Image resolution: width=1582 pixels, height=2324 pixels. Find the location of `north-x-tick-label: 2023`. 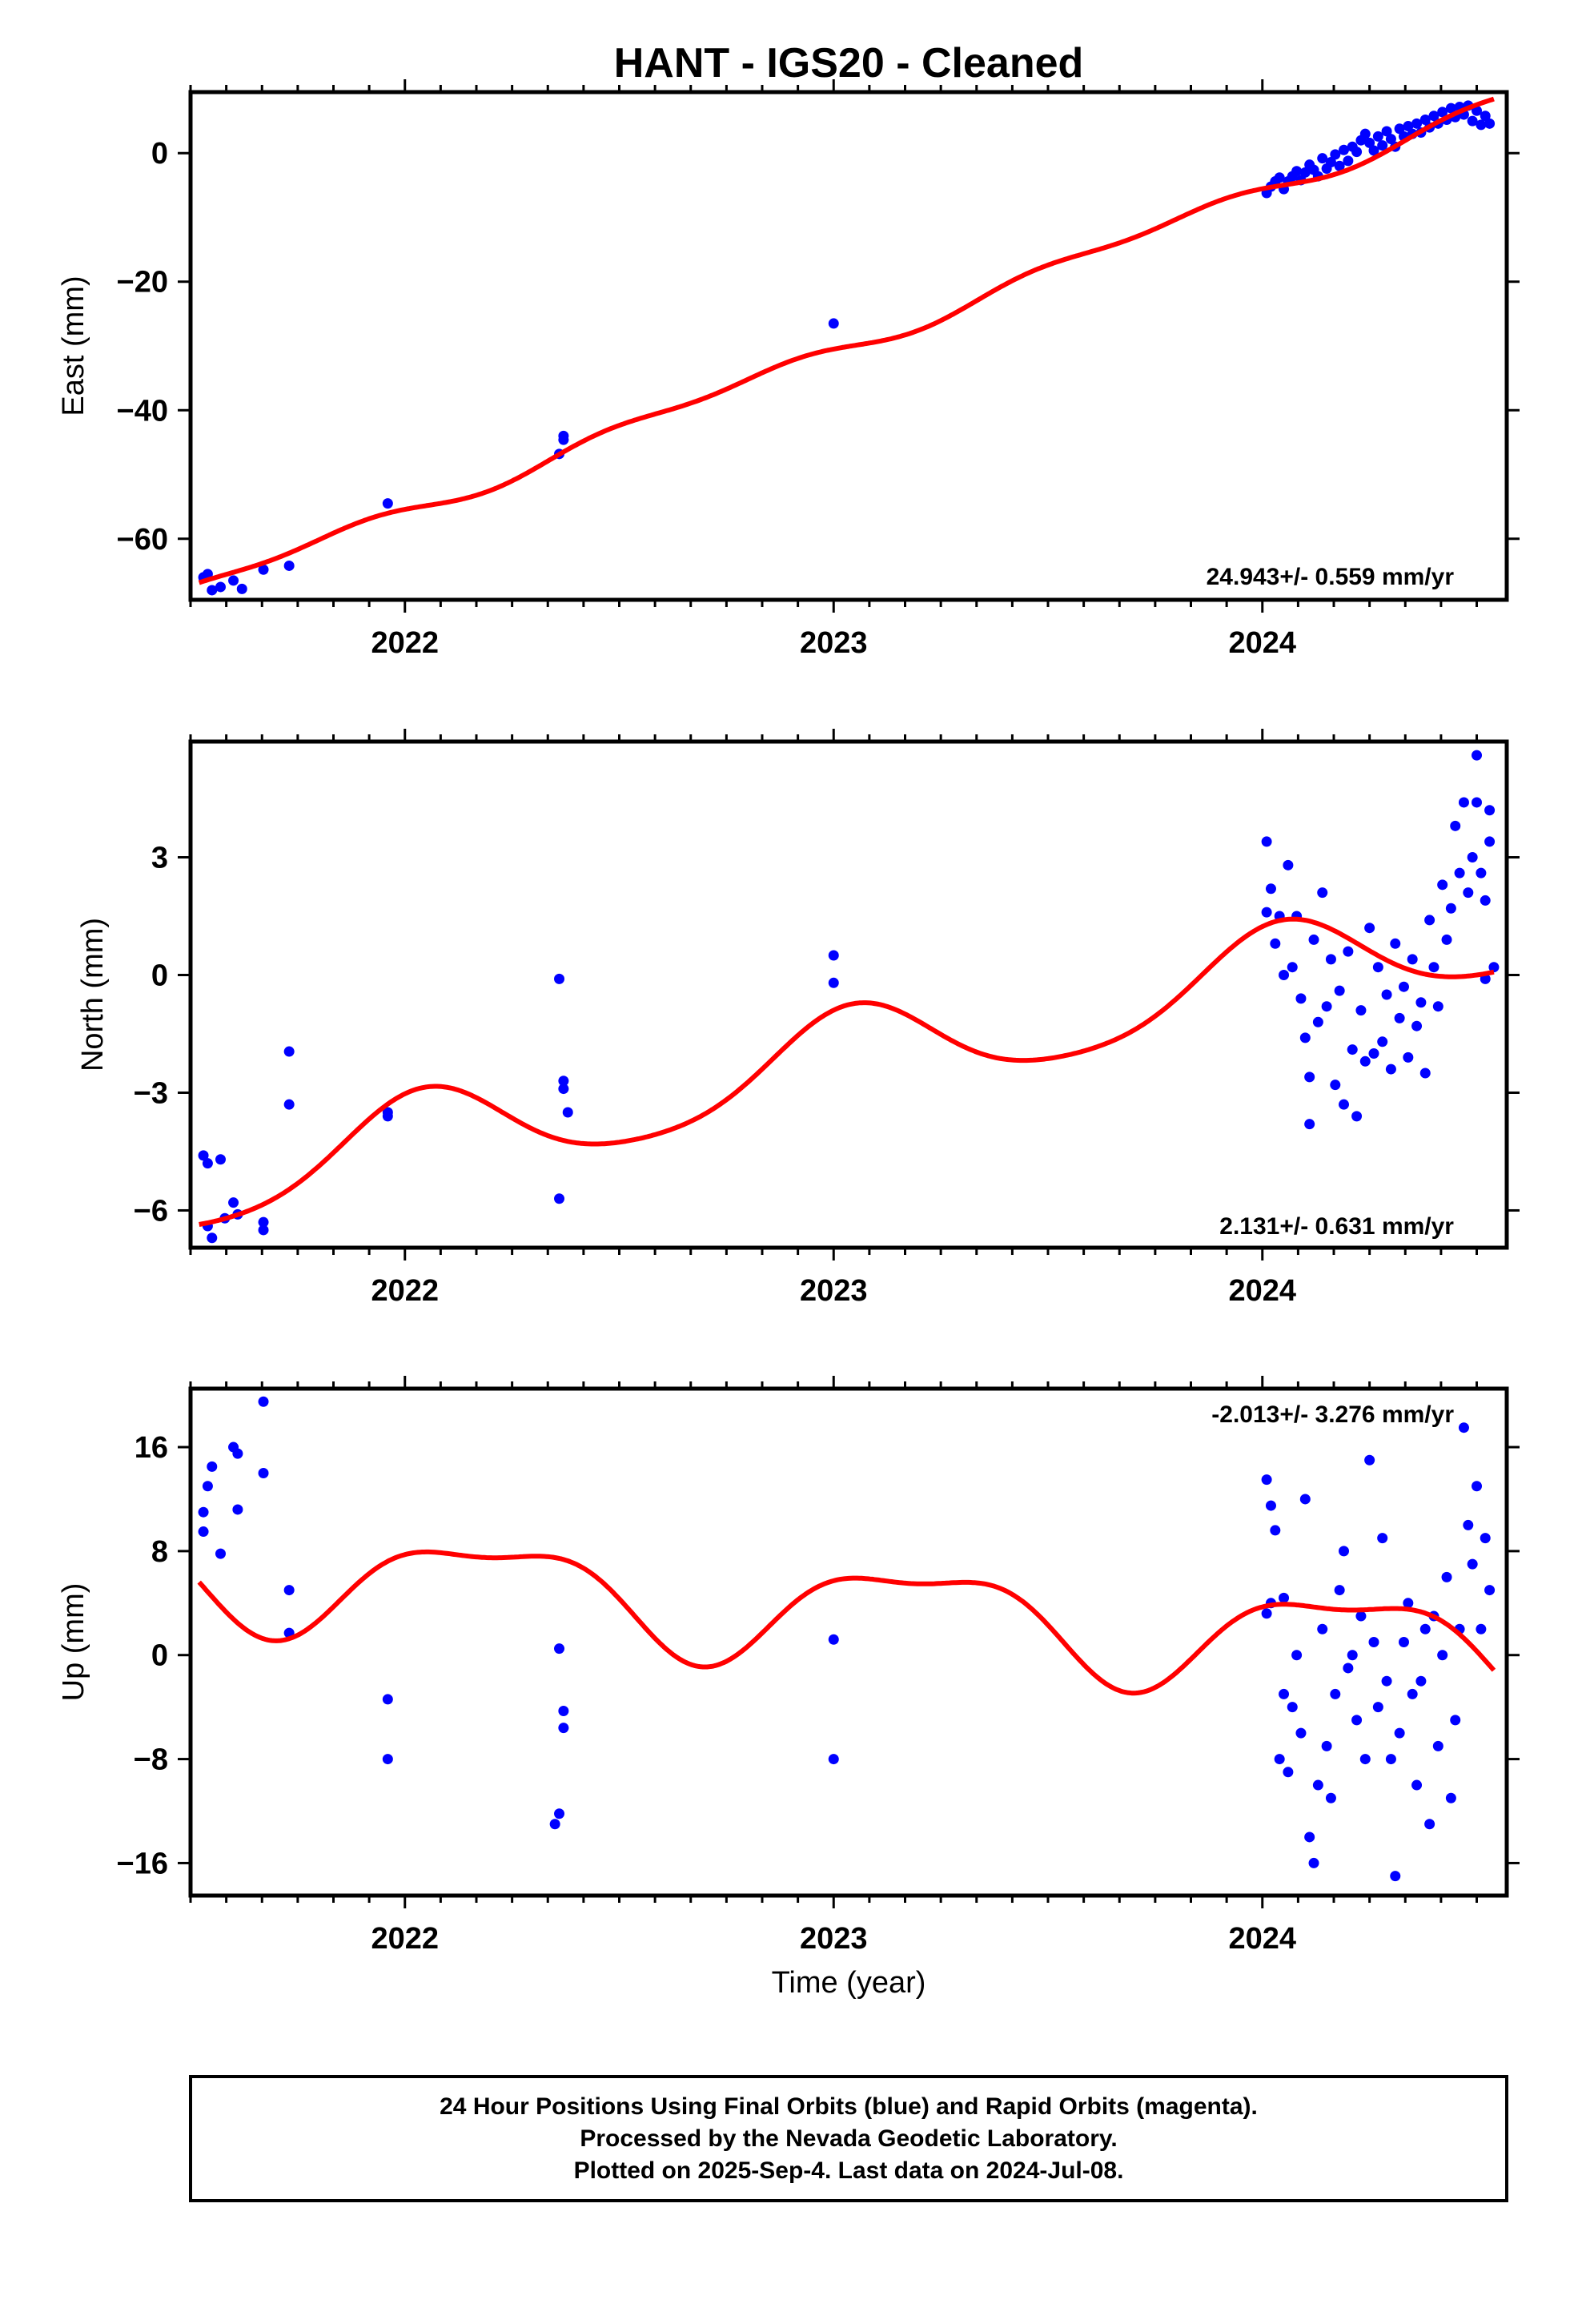

north-x-tick-label: 2023 is located at coordinates (834, 1291).